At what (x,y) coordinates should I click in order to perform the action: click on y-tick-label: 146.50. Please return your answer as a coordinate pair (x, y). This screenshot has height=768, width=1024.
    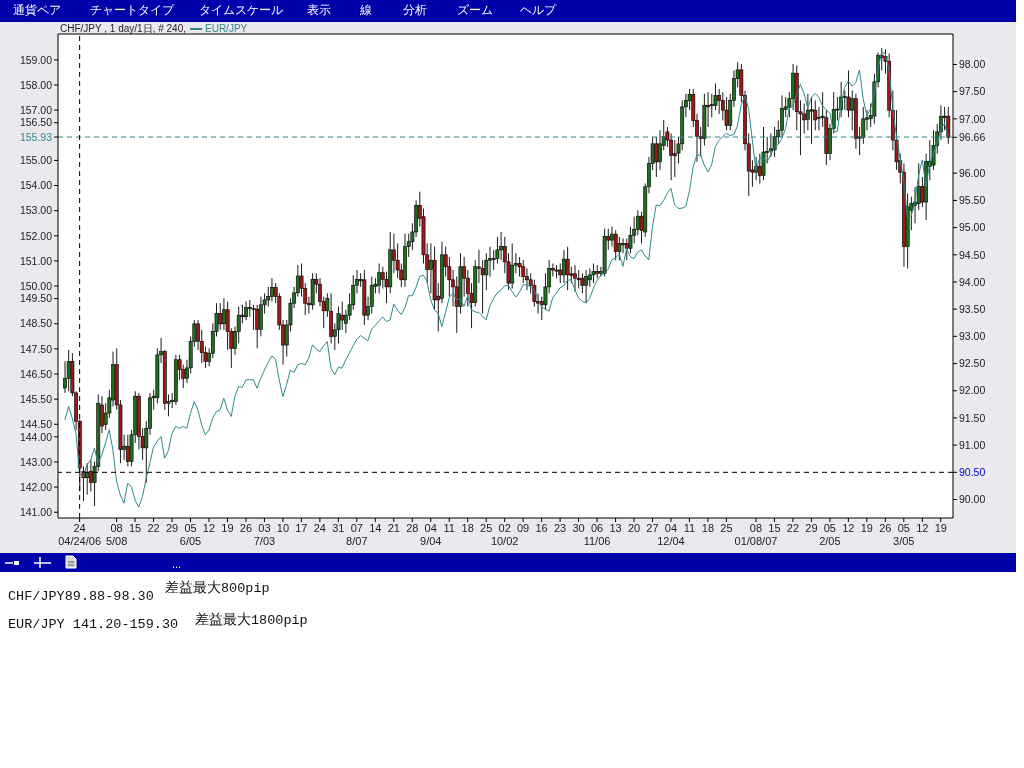
    Looking at the image, I should click on (36, 373).